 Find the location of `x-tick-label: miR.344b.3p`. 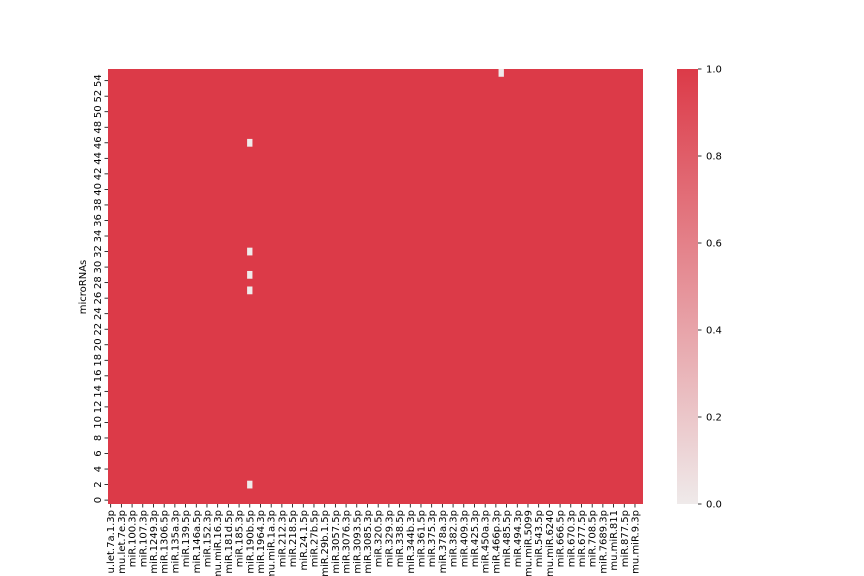

x-tick-label: miR.344b.3p is located at coordinates (411, 542).